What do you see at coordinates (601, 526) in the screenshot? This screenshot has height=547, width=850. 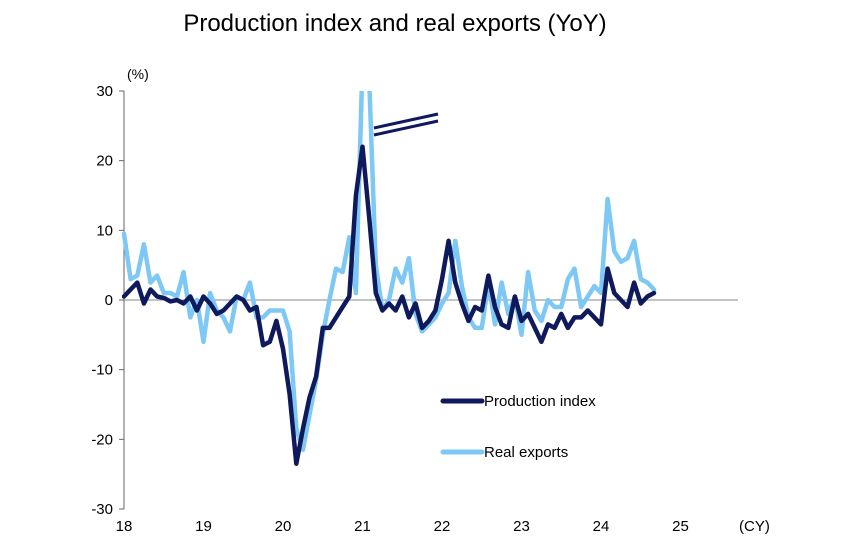 I see `x-tick-label: 24` at bounding box center [601, 526].